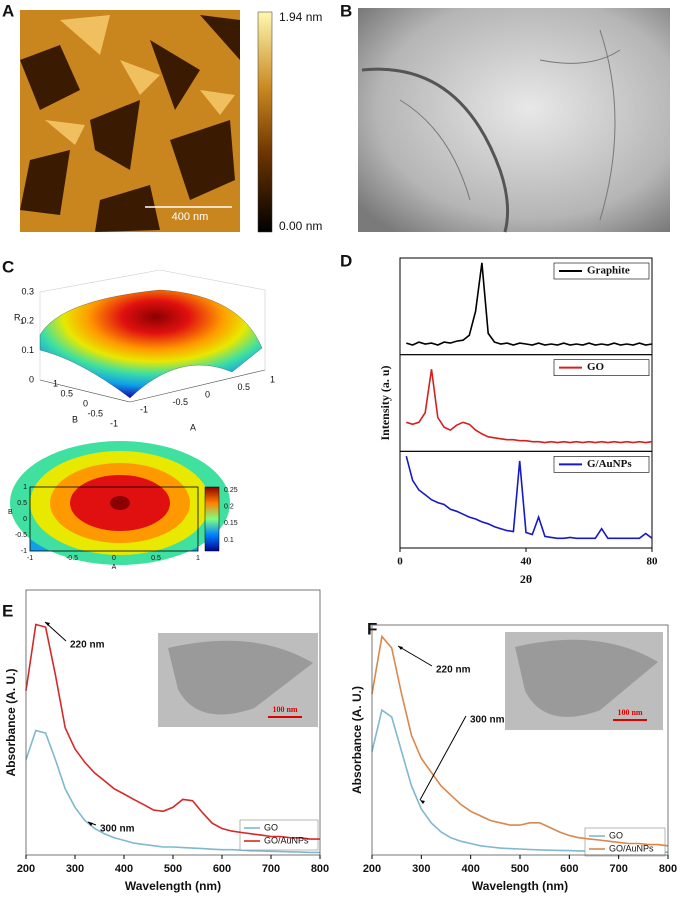  What do you see at coordinates (346, 260) in the screenshot?
I see `panel-label: D` at bounding box center [346, 260].